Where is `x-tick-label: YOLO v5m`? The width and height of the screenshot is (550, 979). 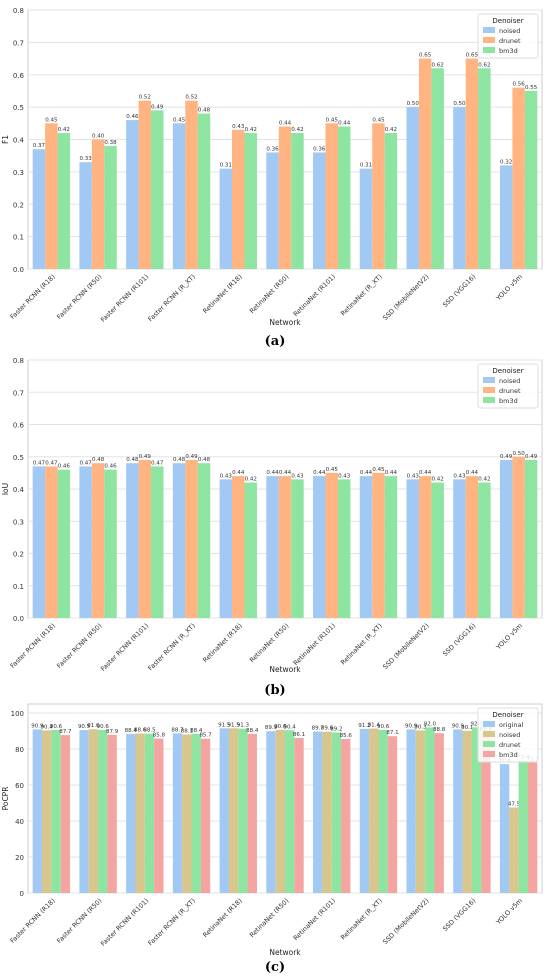 x-tick-label: YOLO v5m is located at coordinates (509, 912).